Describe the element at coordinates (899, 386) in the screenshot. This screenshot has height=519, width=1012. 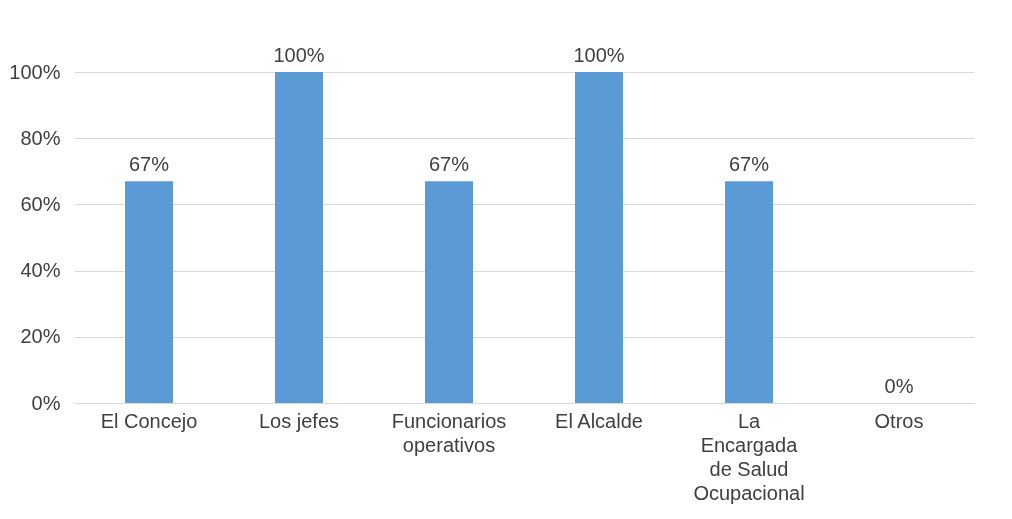
I see `data-label: 0%` at that location.